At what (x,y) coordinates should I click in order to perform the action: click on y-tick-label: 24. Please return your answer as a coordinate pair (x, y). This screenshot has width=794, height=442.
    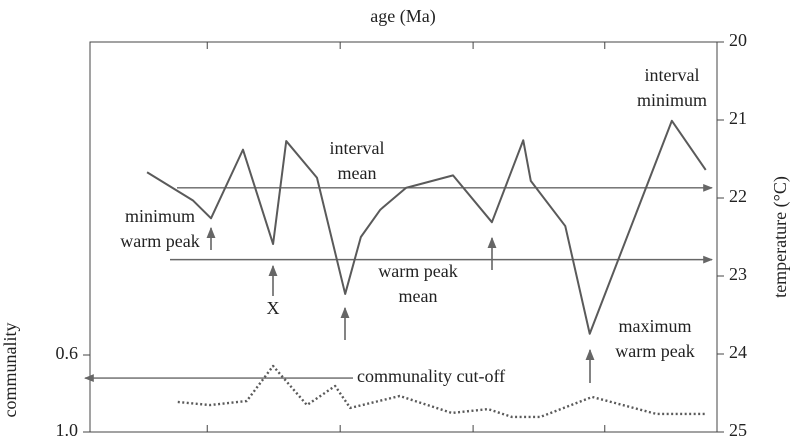
    Looking at the image, I should click on (738, 352).